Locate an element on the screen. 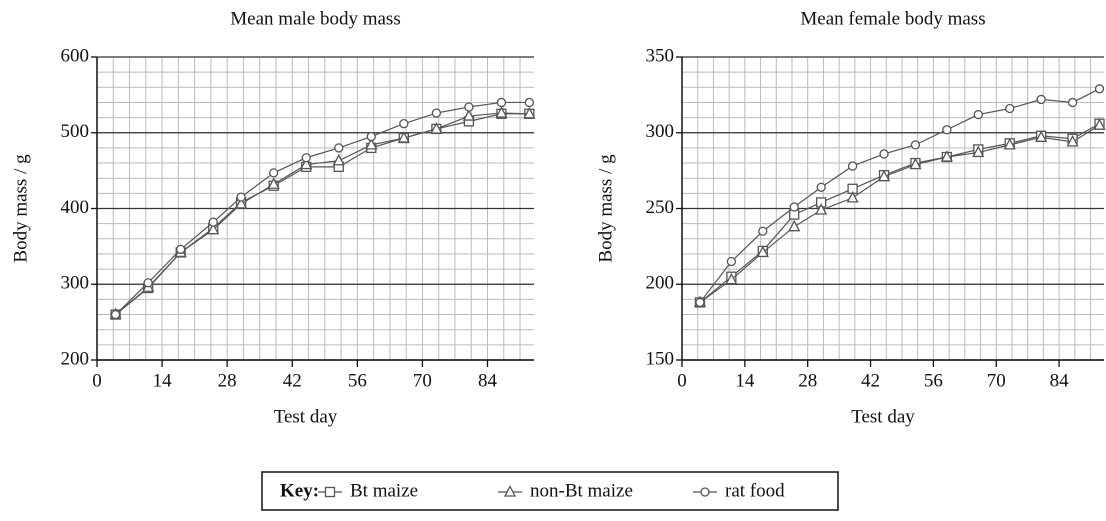  legend-label: non-Bt maize is located at coordinates (581, 490).